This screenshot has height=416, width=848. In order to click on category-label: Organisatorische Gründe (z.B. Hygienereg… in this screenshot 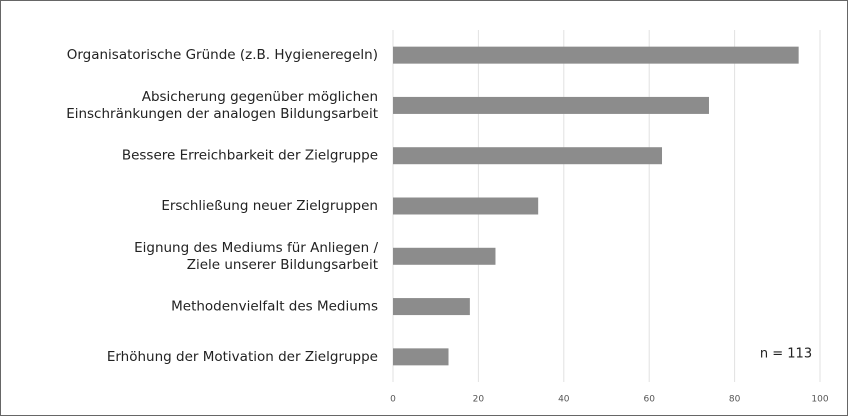, I will do `click(222, 55)`.